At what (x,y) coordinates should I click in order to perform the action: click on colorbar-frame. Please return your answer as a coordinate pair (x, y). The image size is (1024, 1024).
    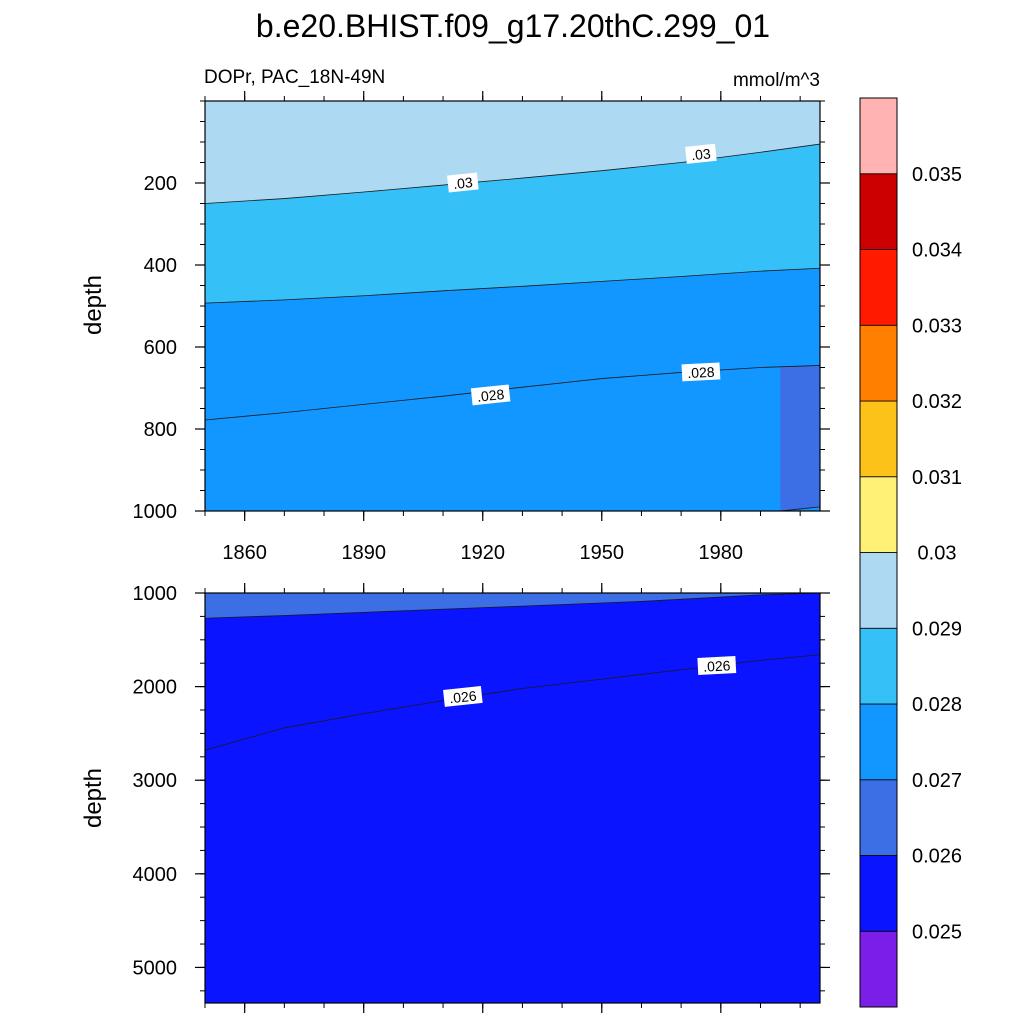
    Looking at the image, I should click on (878, 552).